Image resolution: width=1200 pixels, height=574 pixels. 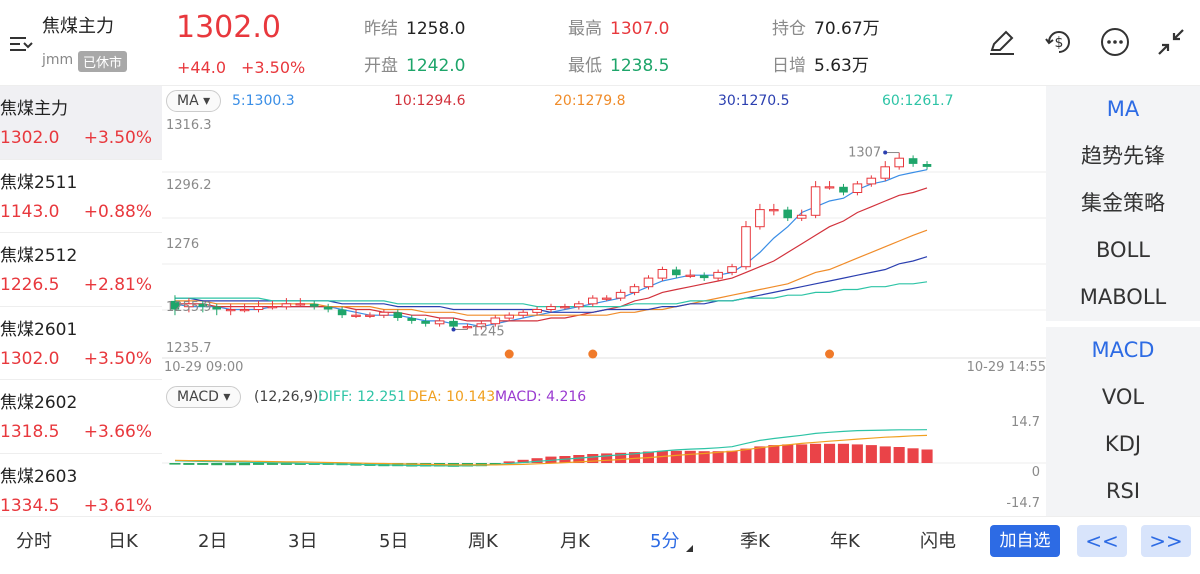 I want to click on tab-3day: 3日, so click(x=303, y=541).